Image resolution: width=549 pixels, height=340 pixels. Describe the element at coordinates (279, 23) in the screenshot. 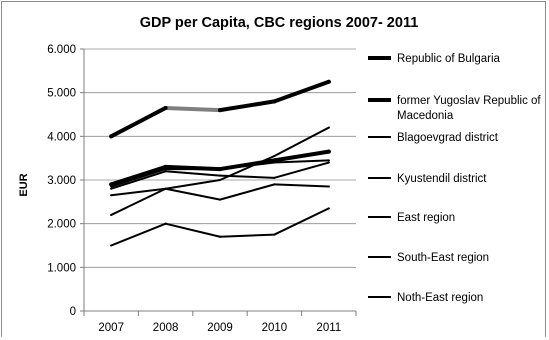

I see `chart-title: GDP per Capita, CBC regions 2007- 2011` at that location.